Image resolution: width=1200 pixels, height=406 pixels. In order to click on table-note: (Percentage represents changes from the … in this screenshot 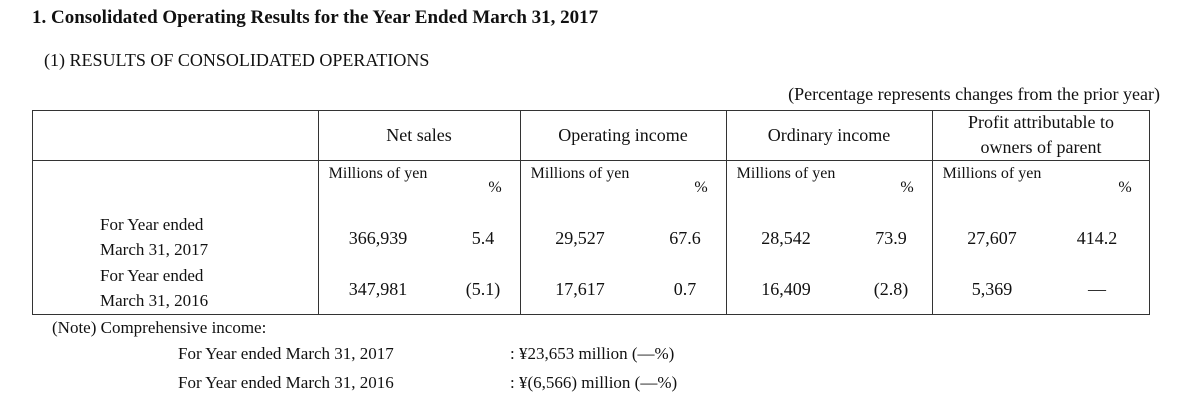, I will do `click(974, 94)`.